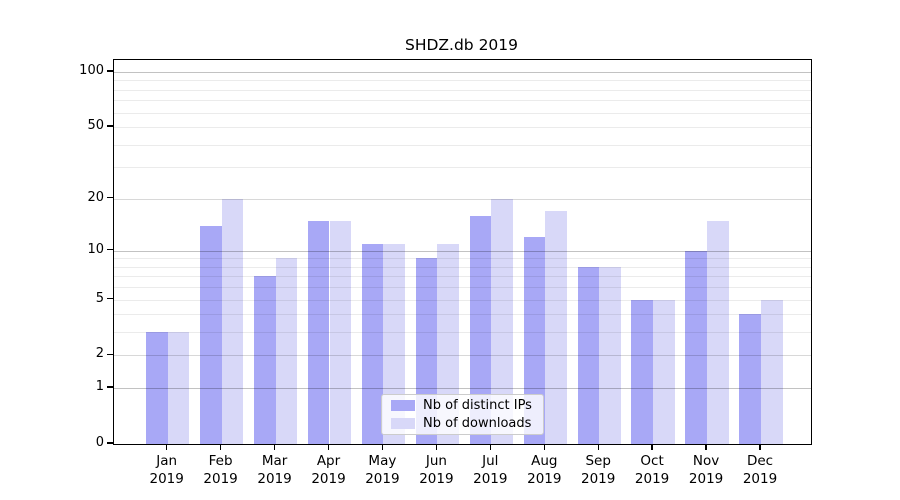  Describe the element at coordinates (436, 447) in the screenshot. I see `x-tick-mark-jun` at that location.